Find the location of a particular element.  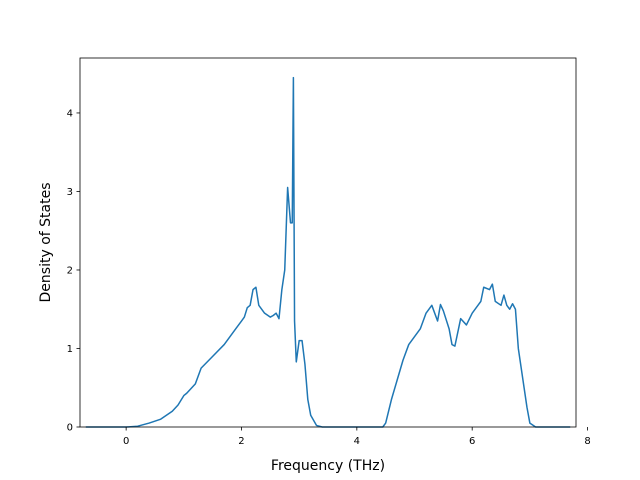

y-tick-label: 2 is located at coordinates (70, 270).